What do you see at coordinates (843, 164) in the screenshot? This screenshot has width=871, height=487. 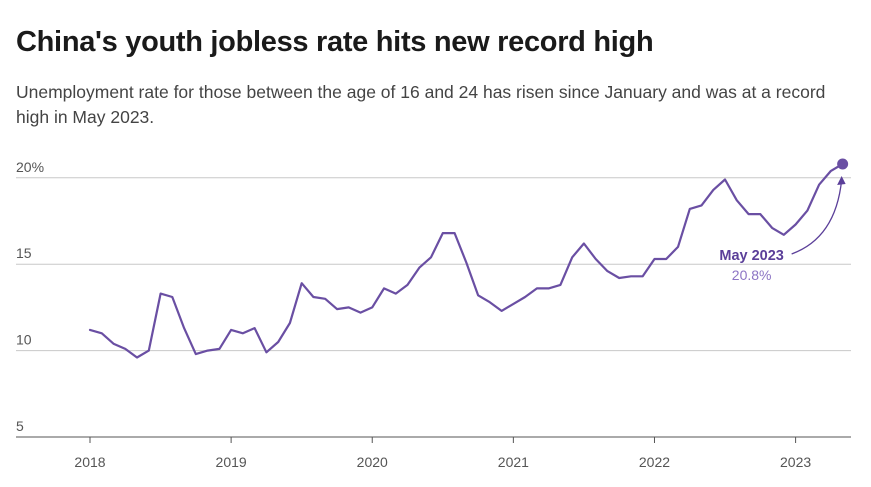 I see `latest-value-dot` at bounding box center [843, 164].